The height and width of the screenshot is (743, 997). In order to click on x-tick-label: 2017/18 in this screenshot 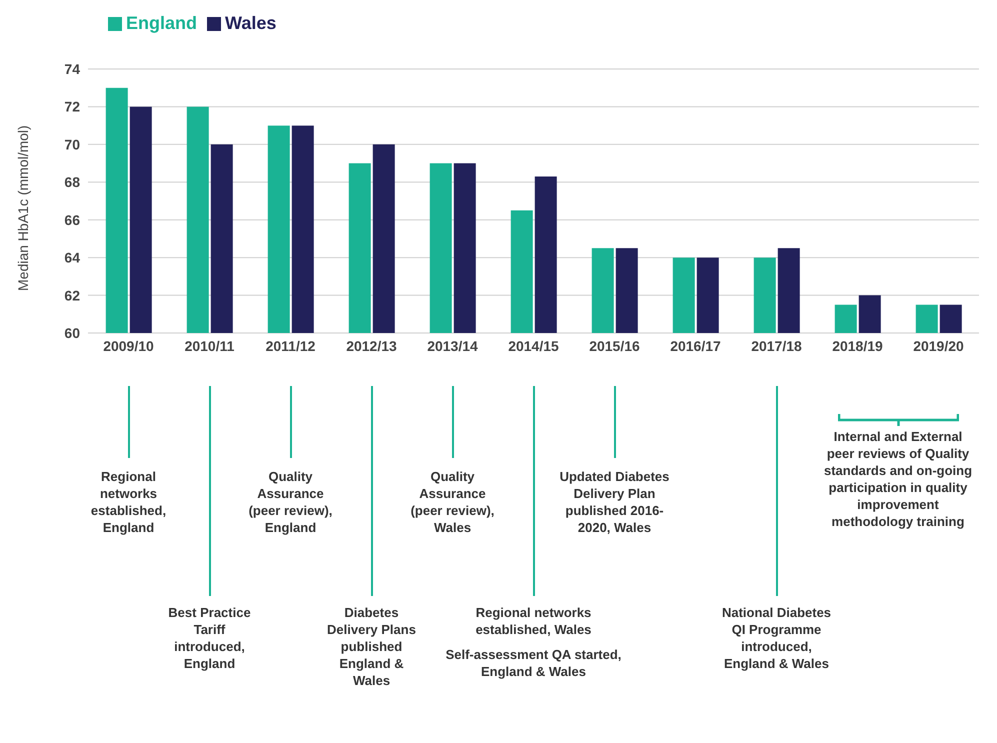, I will do `click(776, 346)`.